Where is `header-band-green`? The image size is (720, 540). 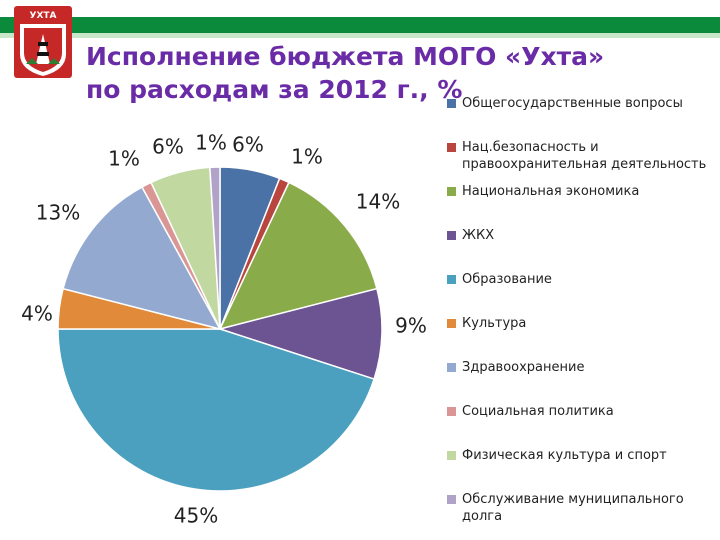 header-band-green is located at coordinates (360, 25).